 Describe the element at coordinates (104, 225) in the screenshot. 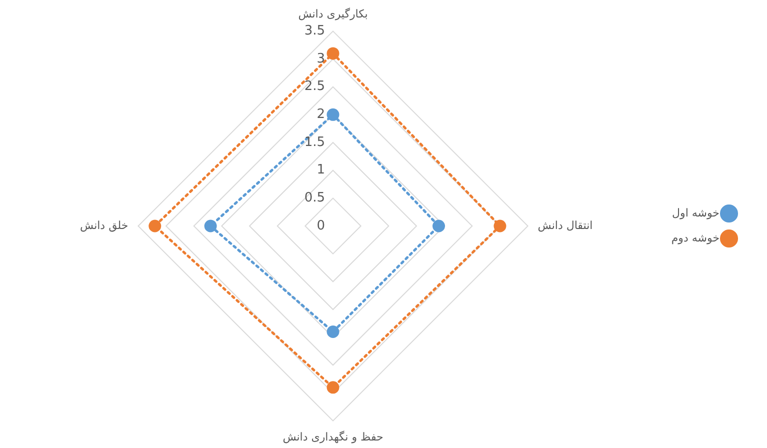

I see `spoke-label: خلق دانش` at that location.